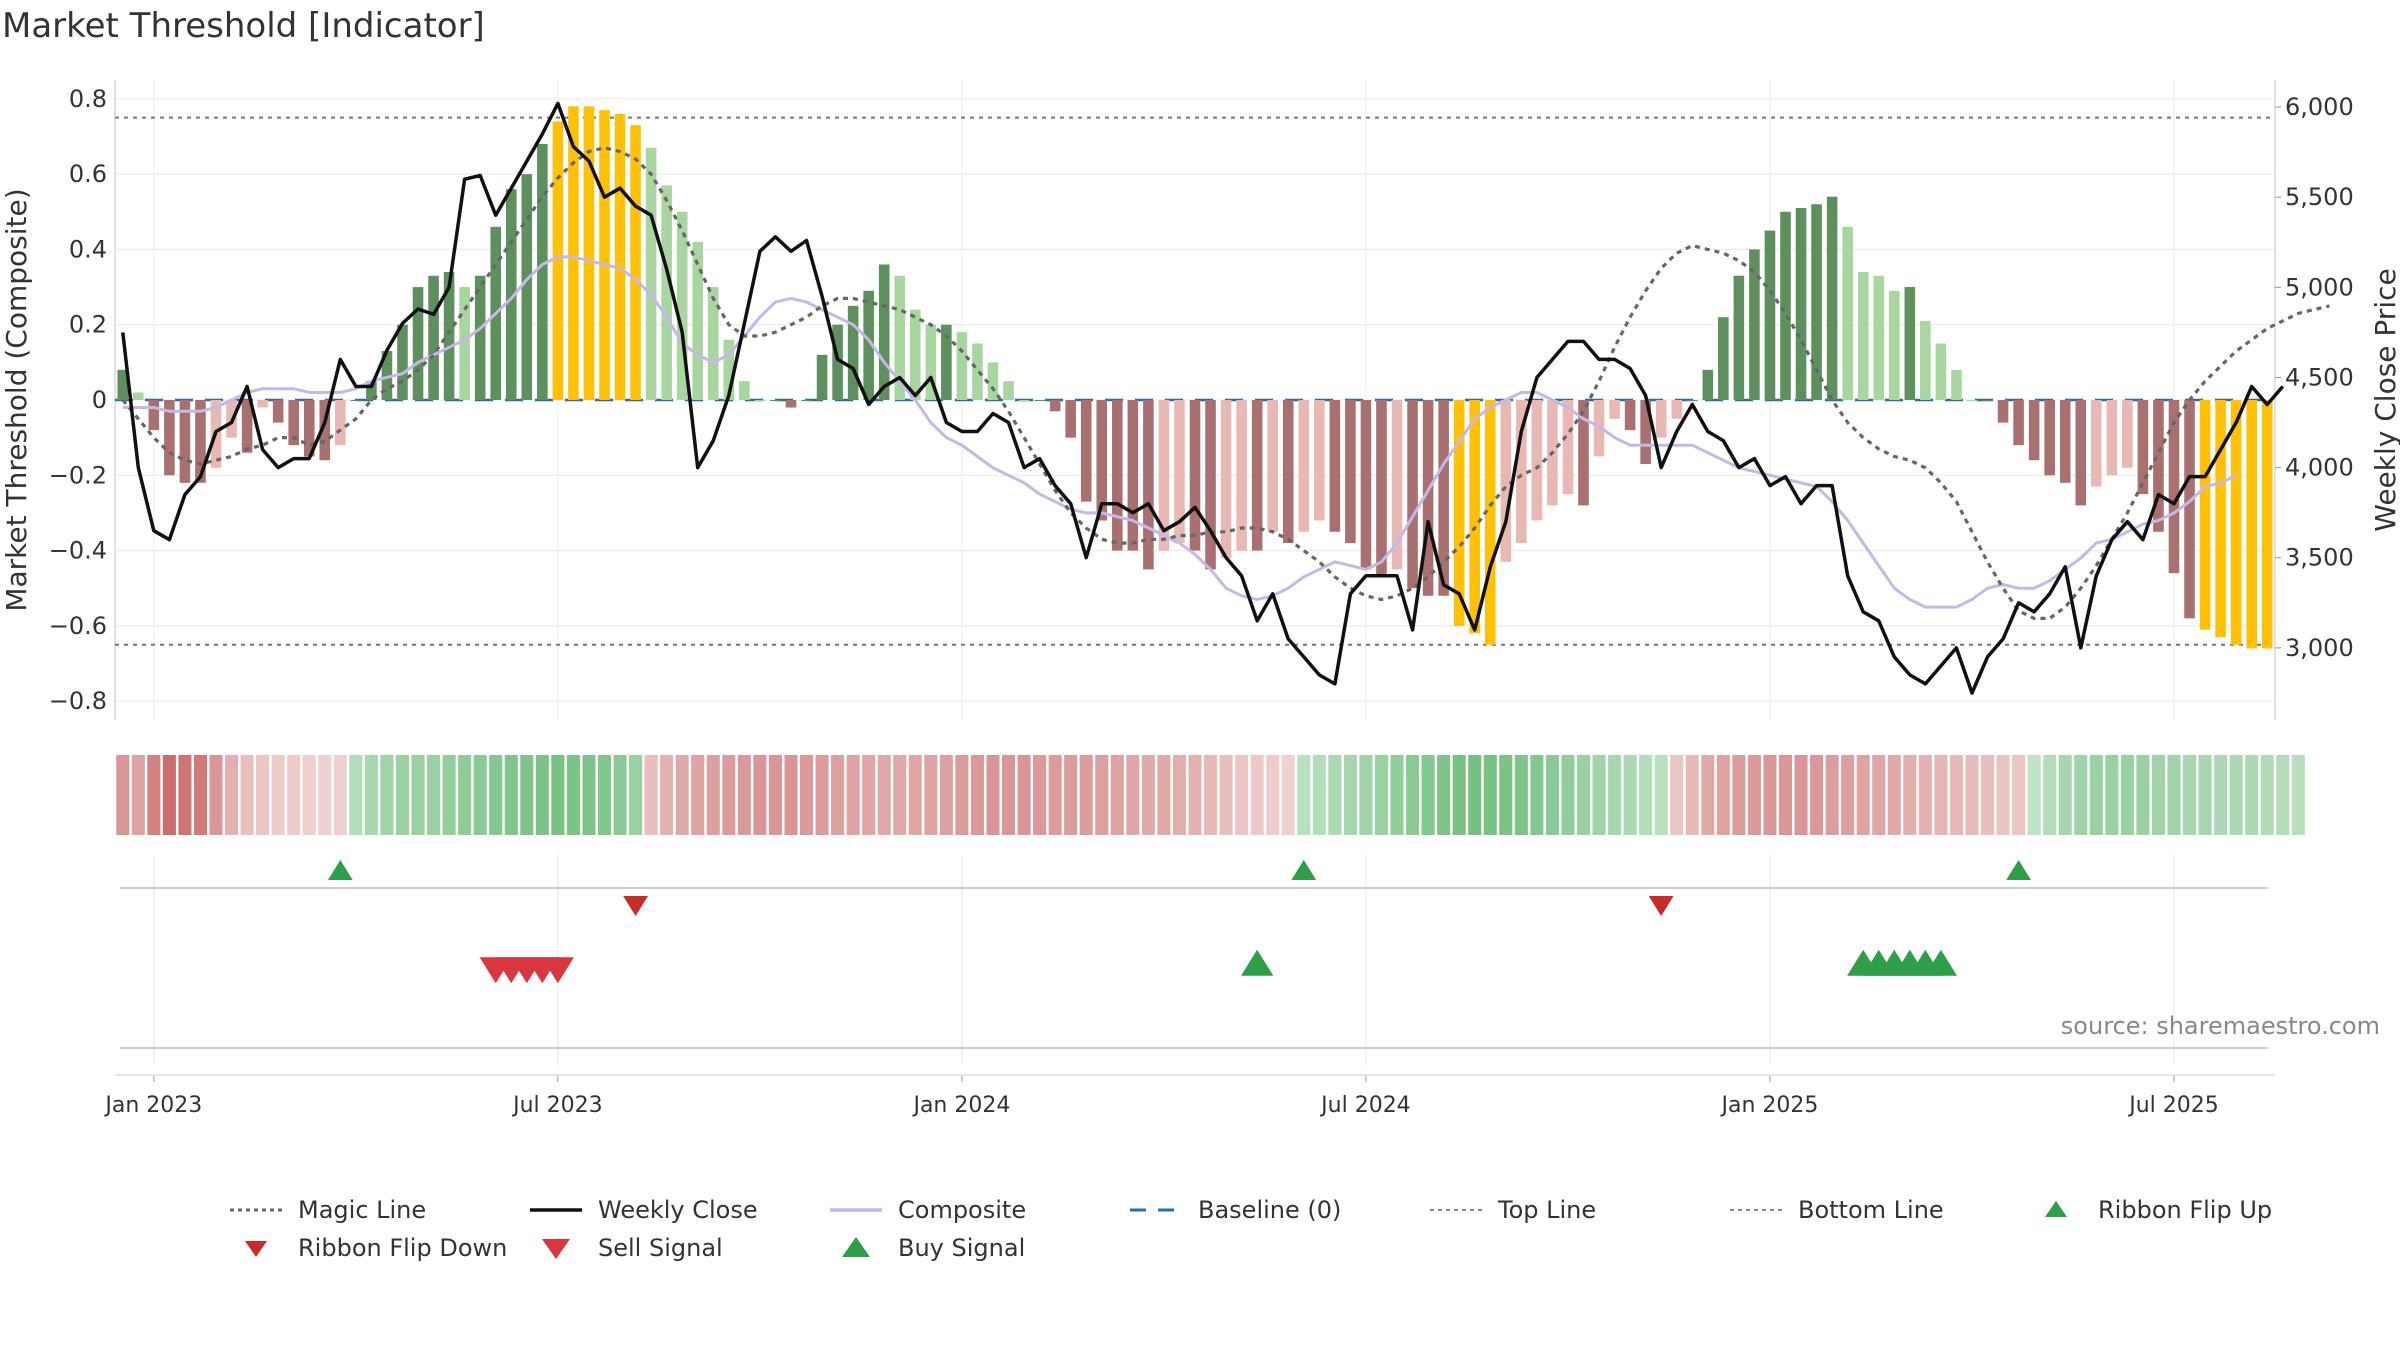 The height and width of the screenshot is (1350, 2400). Describe the element at coordinates (1769, 1105) in the screenshot. I see `x-tick-label: Jan 2025` at that location.